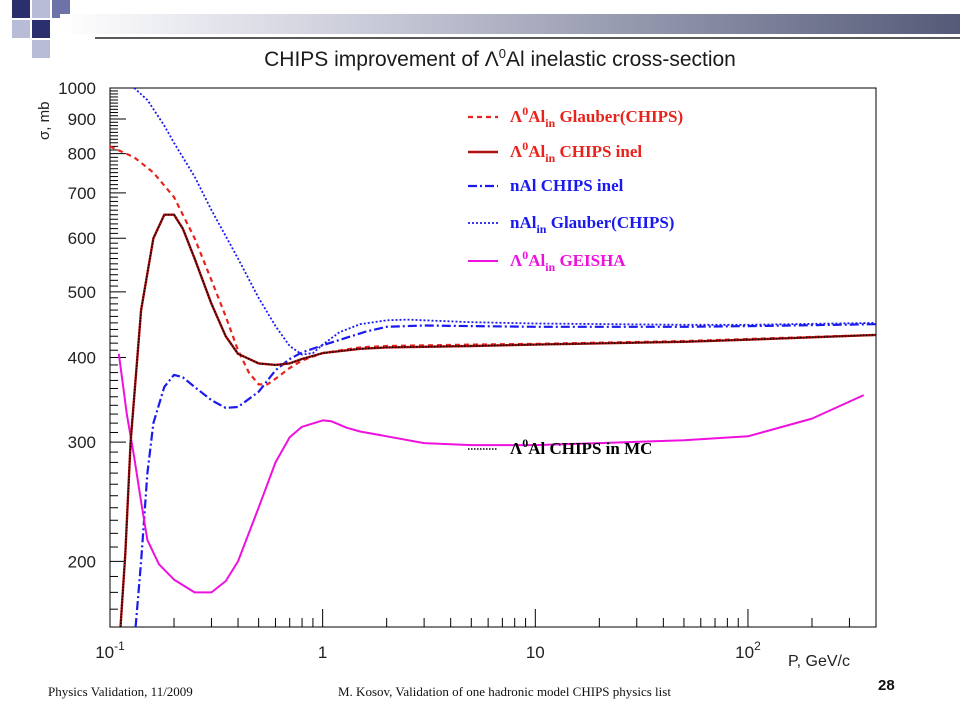 Image resolution: width=960 pixels, height=720 pixels. What do you see at coordinates (757, 646) in the screenshot?
I see `x-tick-exponent: 2` at bounding box center [757, 646].